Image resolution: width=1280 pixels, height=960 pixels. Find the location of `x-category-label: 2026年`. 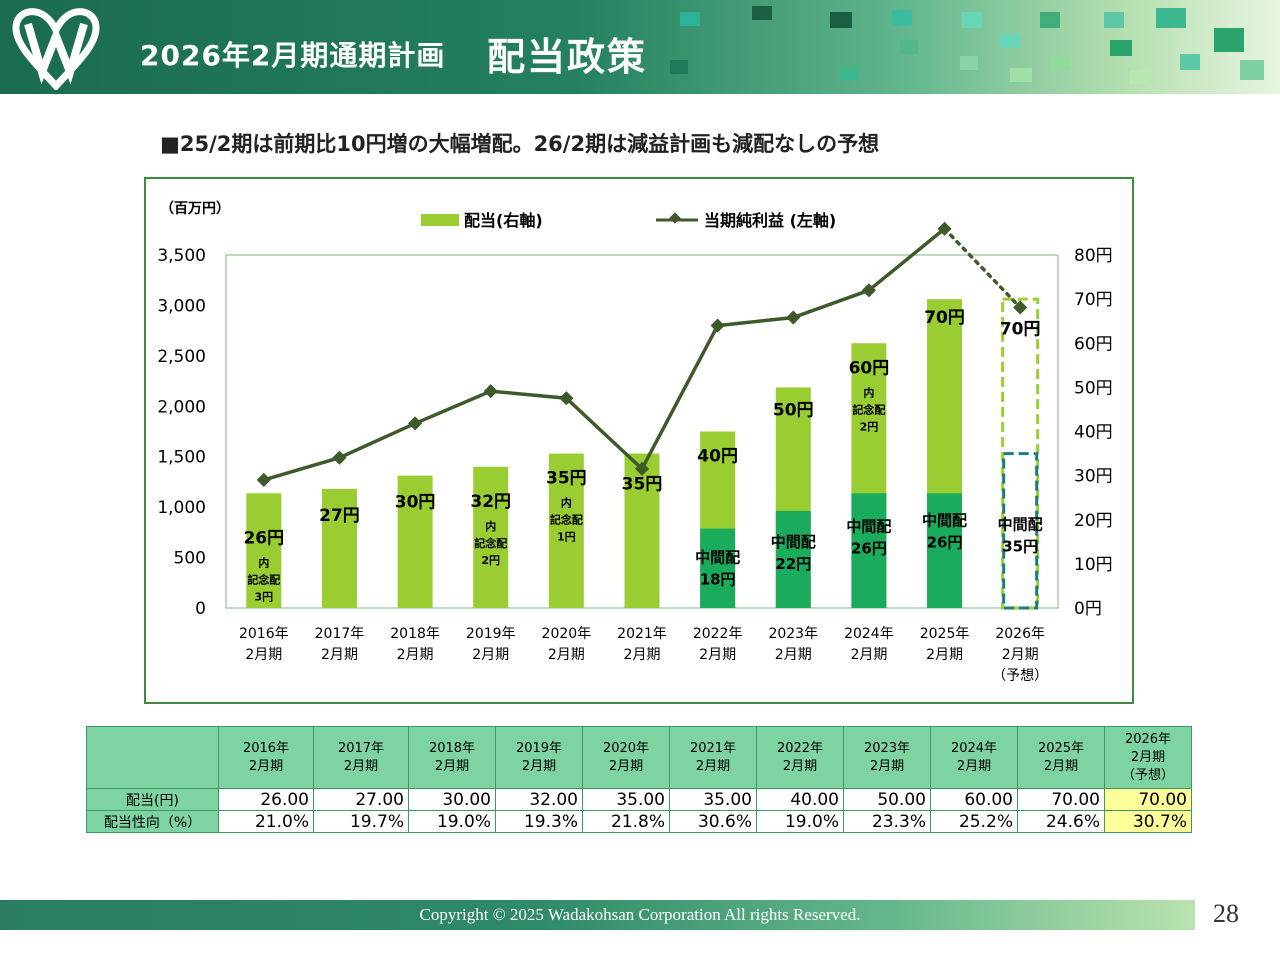

x-category-label: 2026年 is located at coordinates (1020, 634).